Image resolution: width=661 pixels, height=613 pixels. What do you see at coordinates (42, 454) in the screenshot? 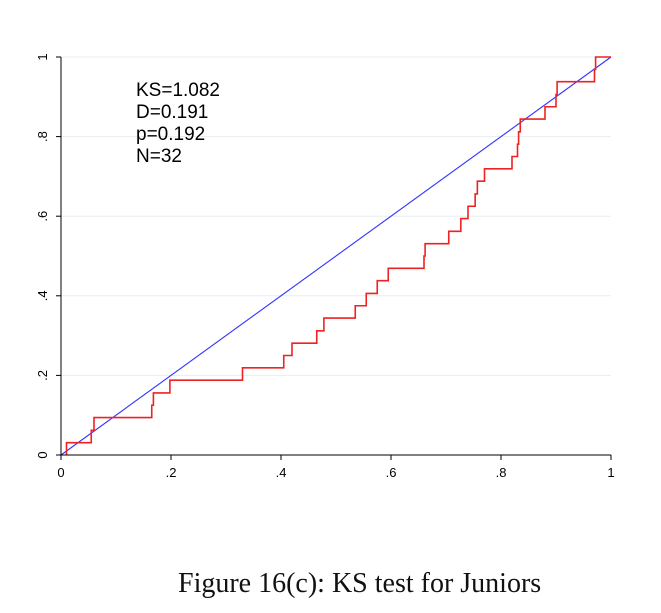
I see `y-tick-label-0: 0` at bounding box center [42, 454].